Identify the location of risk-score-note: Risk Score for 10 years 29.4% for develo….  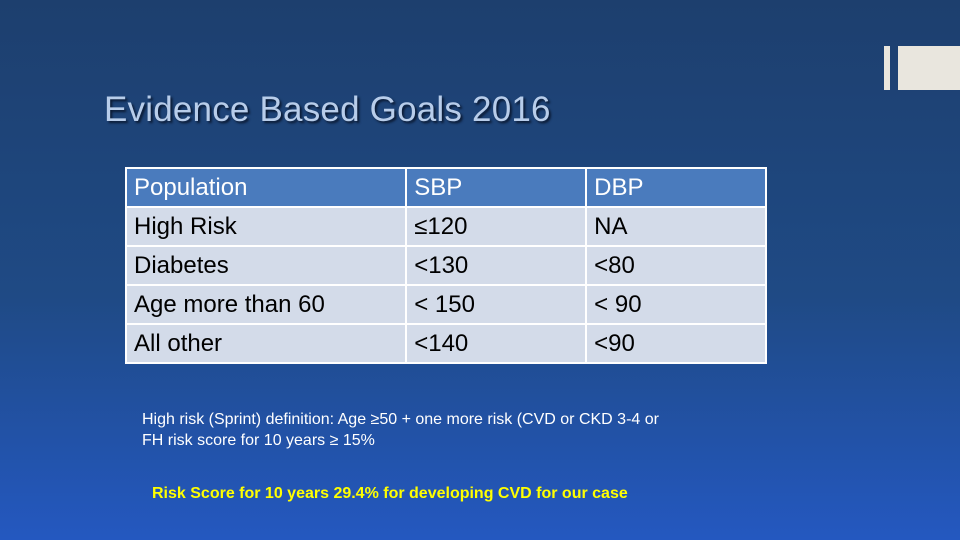
(390, 493).